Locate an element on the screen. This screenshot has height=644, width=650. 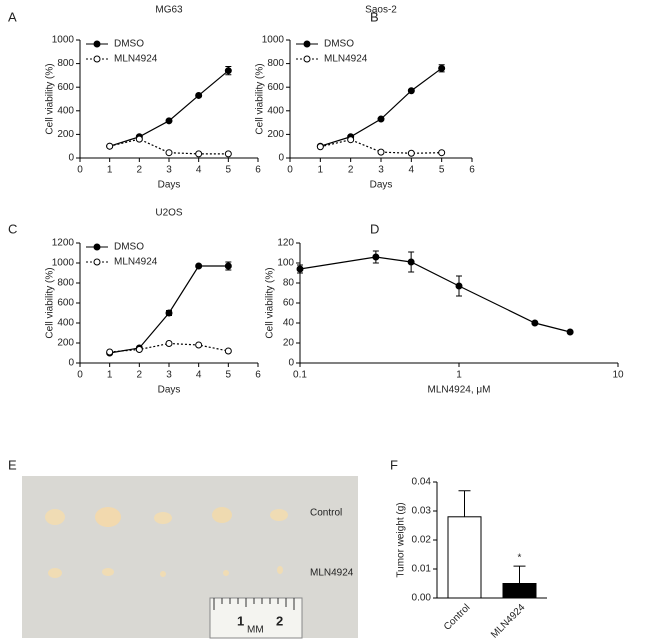
panel-letter: F is located at coordinates (394, 464).